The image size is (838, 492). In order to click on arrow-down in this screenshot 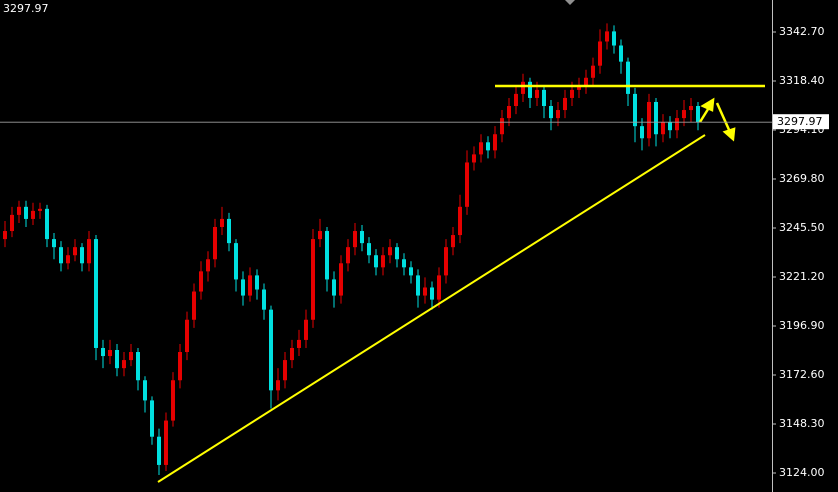, I will do `click(723, 117)`.